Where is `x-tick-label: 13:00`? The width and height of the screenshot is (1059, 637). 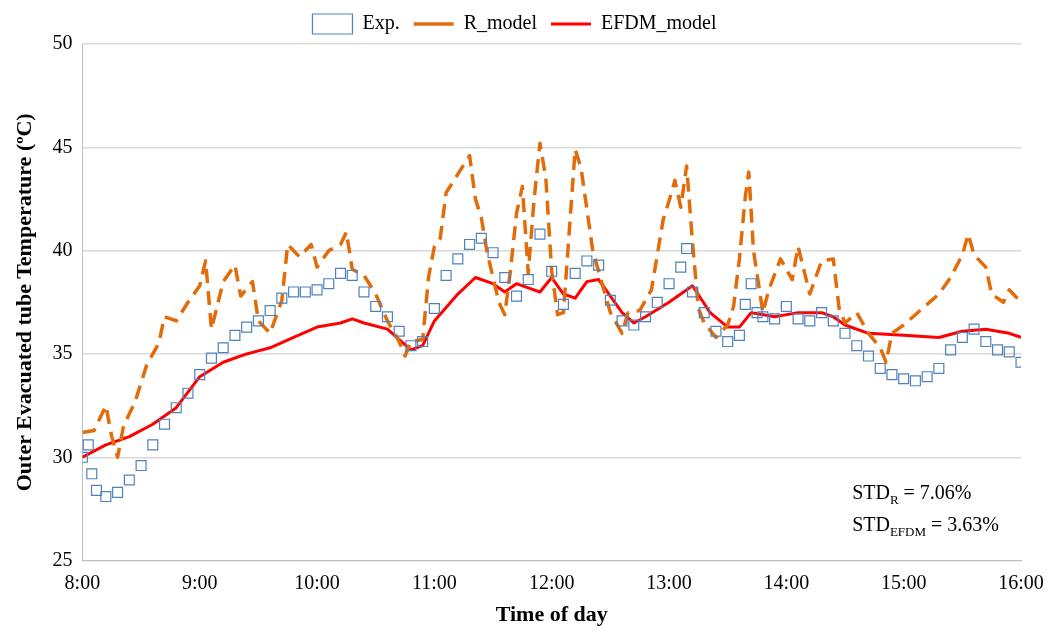 x-tick-label: 13:00 is located at coordinates (669, 581).